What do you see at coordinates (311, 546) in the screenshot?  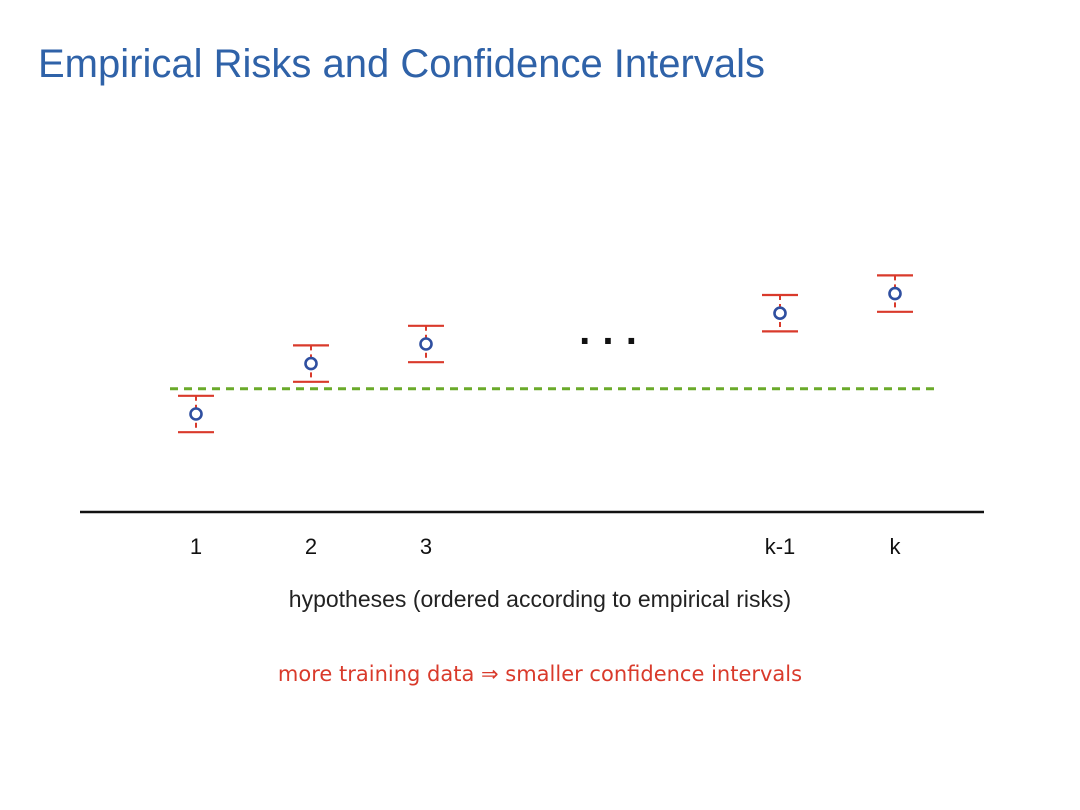 I see `tick-label-2: 2` at bounding box center [311, 546].